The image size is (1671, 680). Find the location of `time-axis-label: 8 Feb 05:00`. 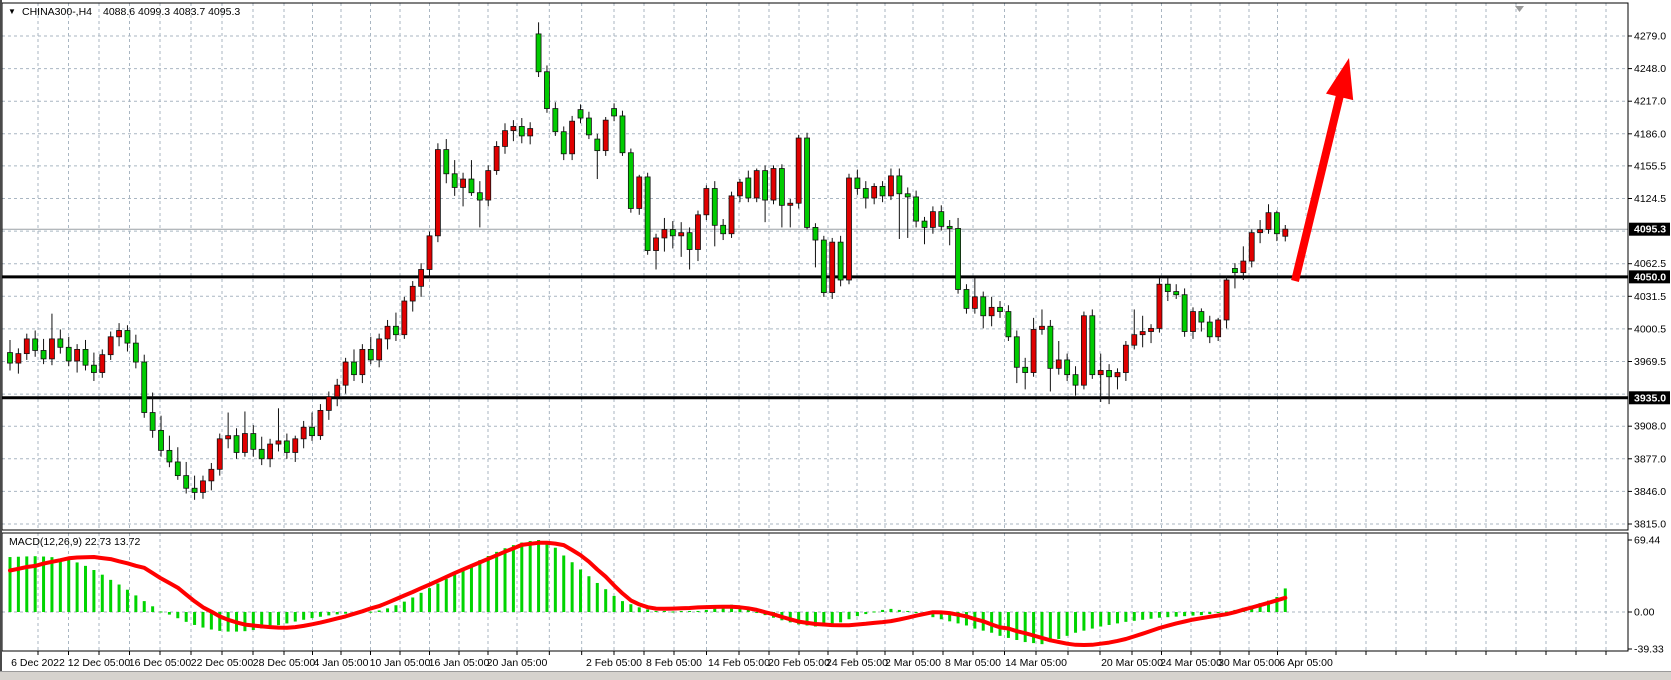

time-axis-label: 8 Feb 05:00 is located at coordinates (674, 663).